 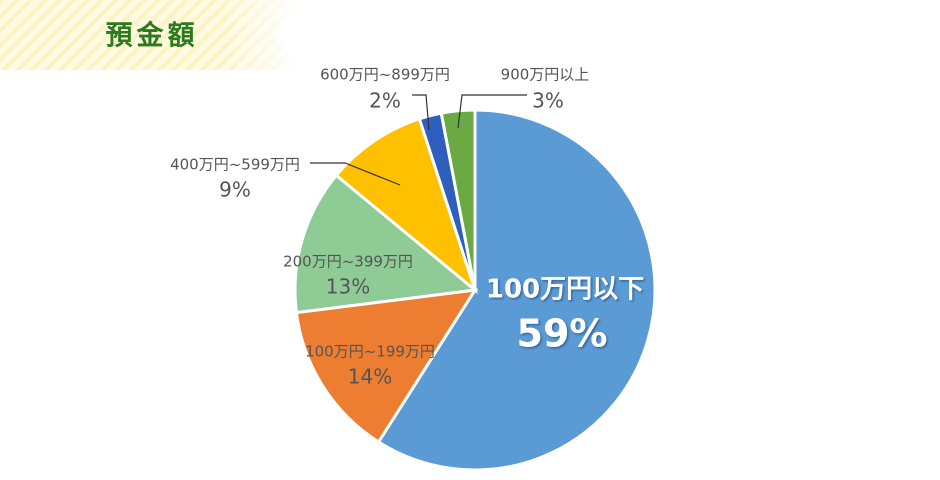 I want to click on slice-label: 100万円以下, so click(x=565, y=290).